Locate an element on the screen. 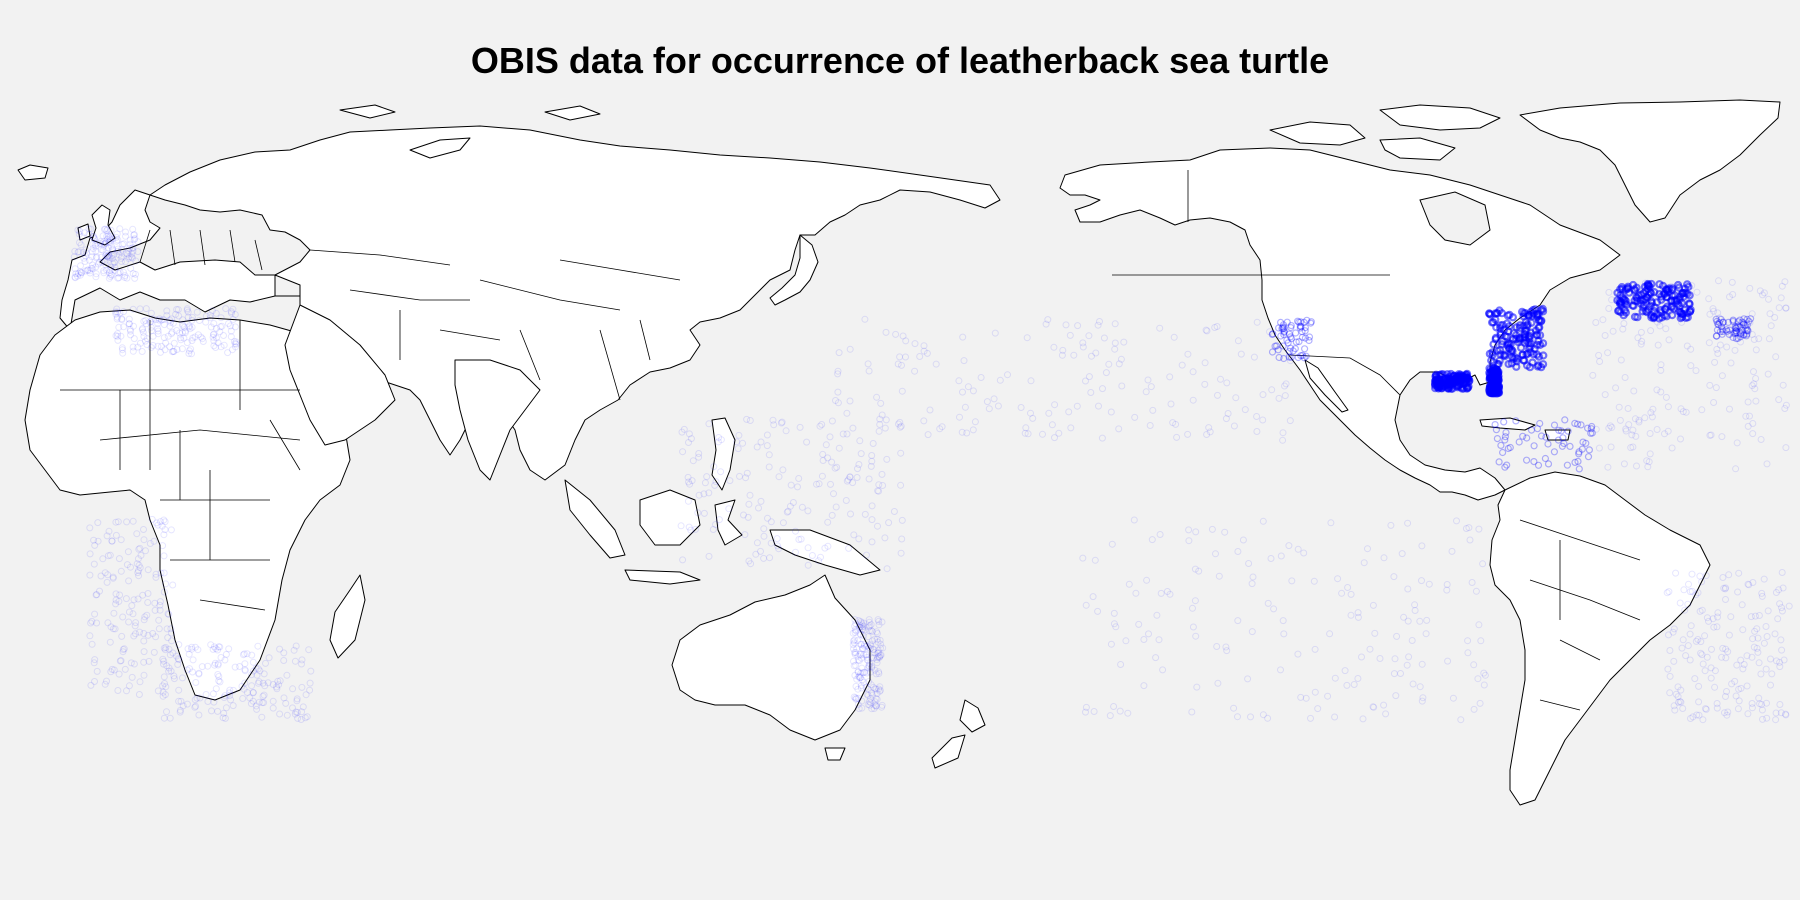  hudson-bay is located at coordinates (1455, 218).